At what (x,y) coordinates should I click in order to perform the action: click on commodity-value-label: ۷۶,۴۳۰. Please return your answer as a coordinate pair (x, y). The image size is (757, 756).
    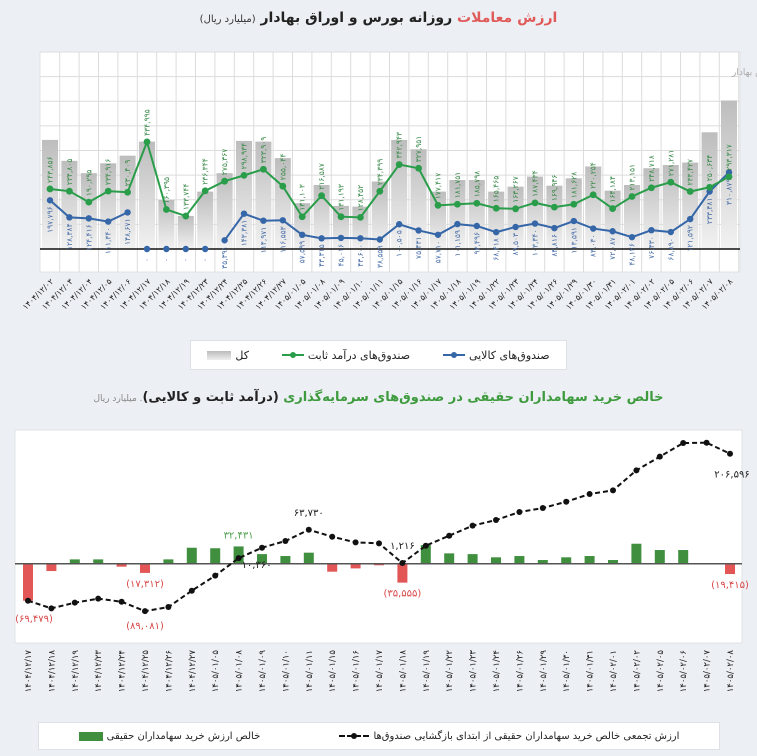
    Looking at the image, I should click on (651, 247).